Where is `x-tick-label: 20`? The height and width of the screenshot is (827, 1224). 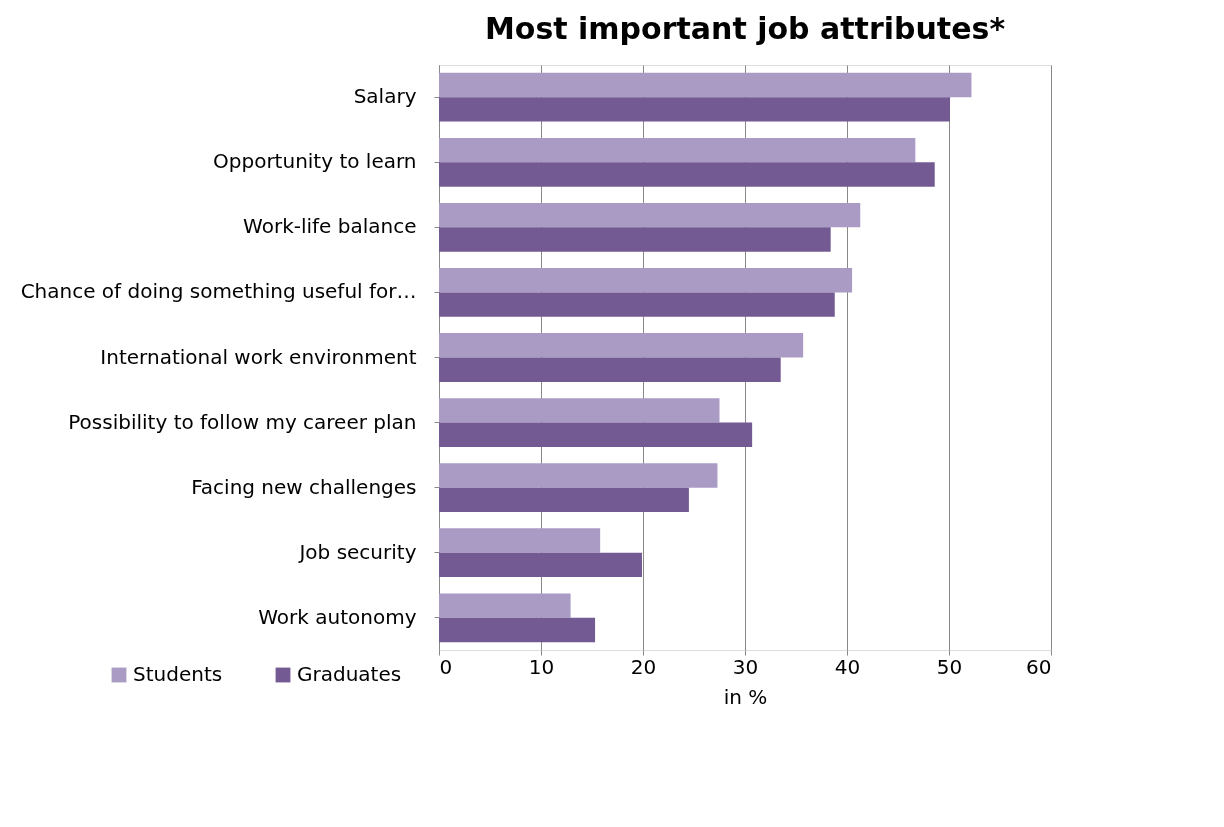
x-tick-label: 20 is located at coordinates (643, 666).